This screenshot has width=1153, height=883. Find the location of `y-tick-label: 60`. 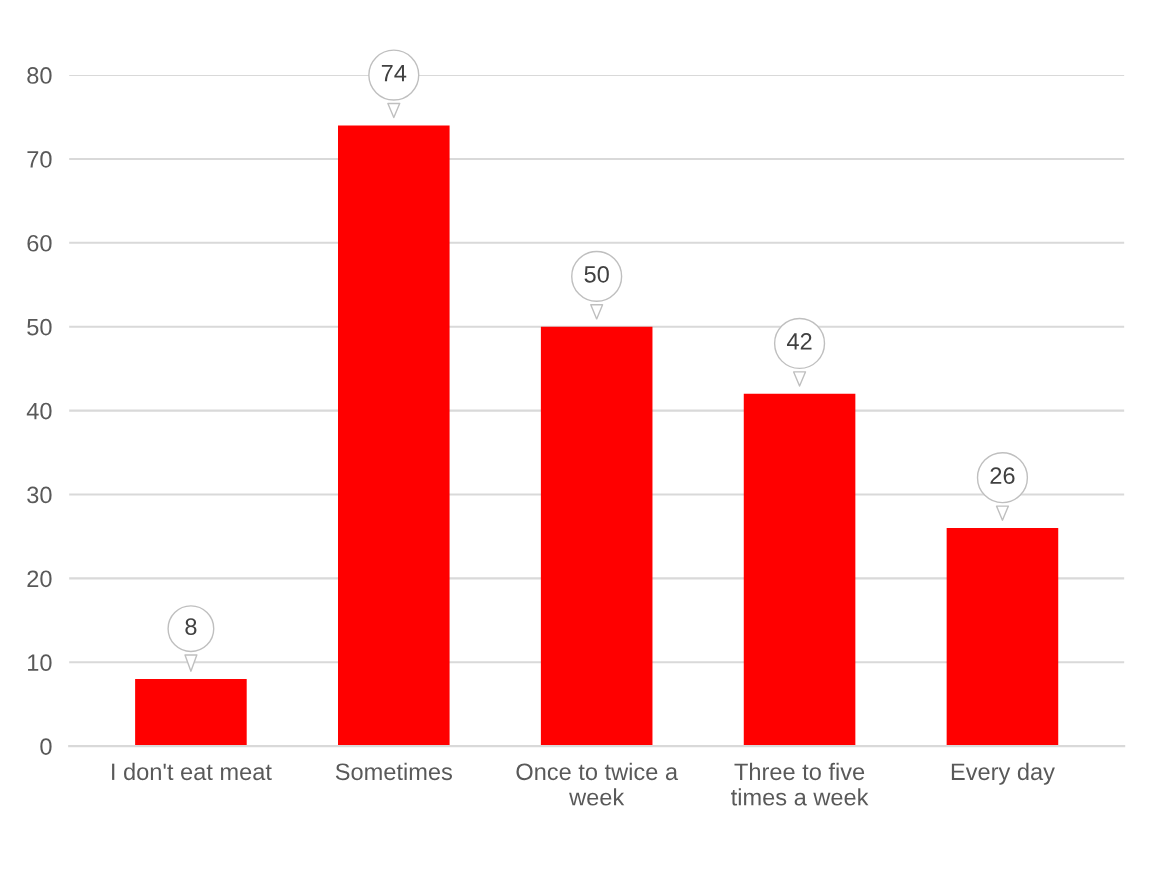

y-tick-label: 60 is located at coordinates (39, 243).